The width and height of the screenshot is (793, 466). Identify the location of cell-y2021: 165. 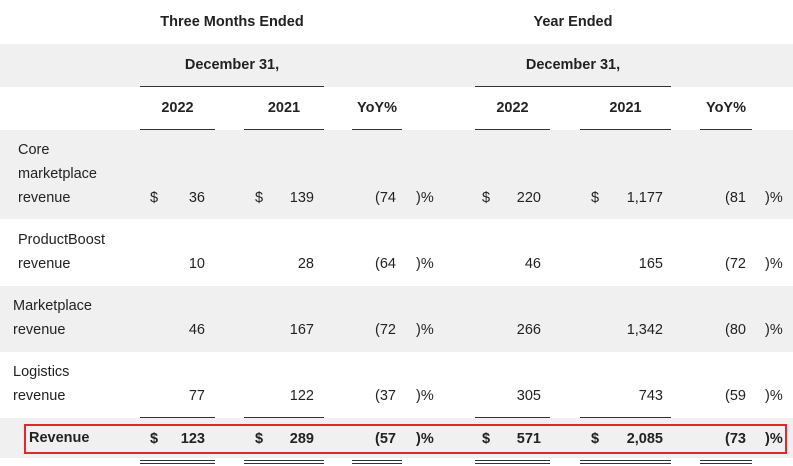
(650, 264).